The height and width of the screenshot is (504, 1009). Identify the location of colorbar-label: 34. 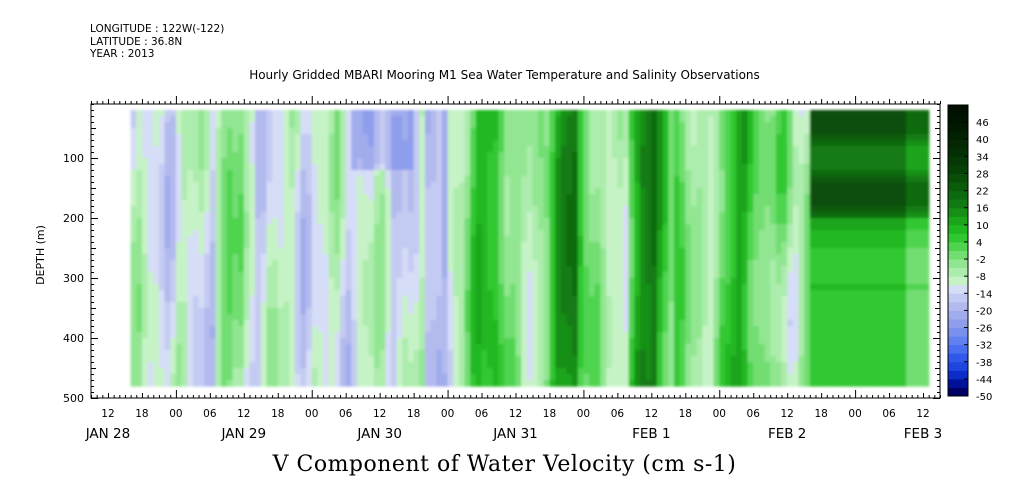
(982, 157).